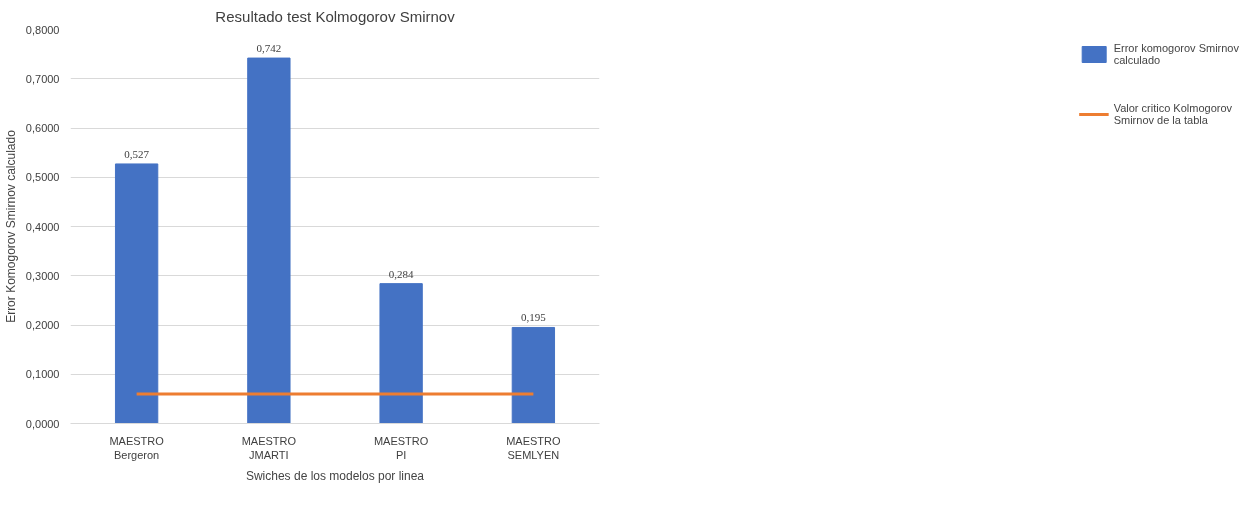  I want to click on y-tick-label: 0,6000, so click(42, 128).